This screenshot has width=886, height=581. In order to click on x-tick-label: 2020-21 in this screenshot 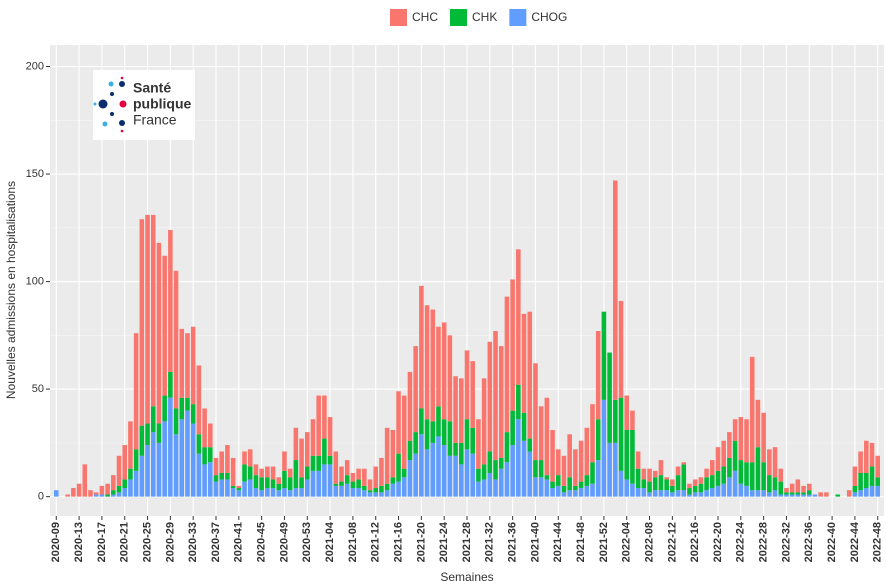, I will do `click(125, 542)`.